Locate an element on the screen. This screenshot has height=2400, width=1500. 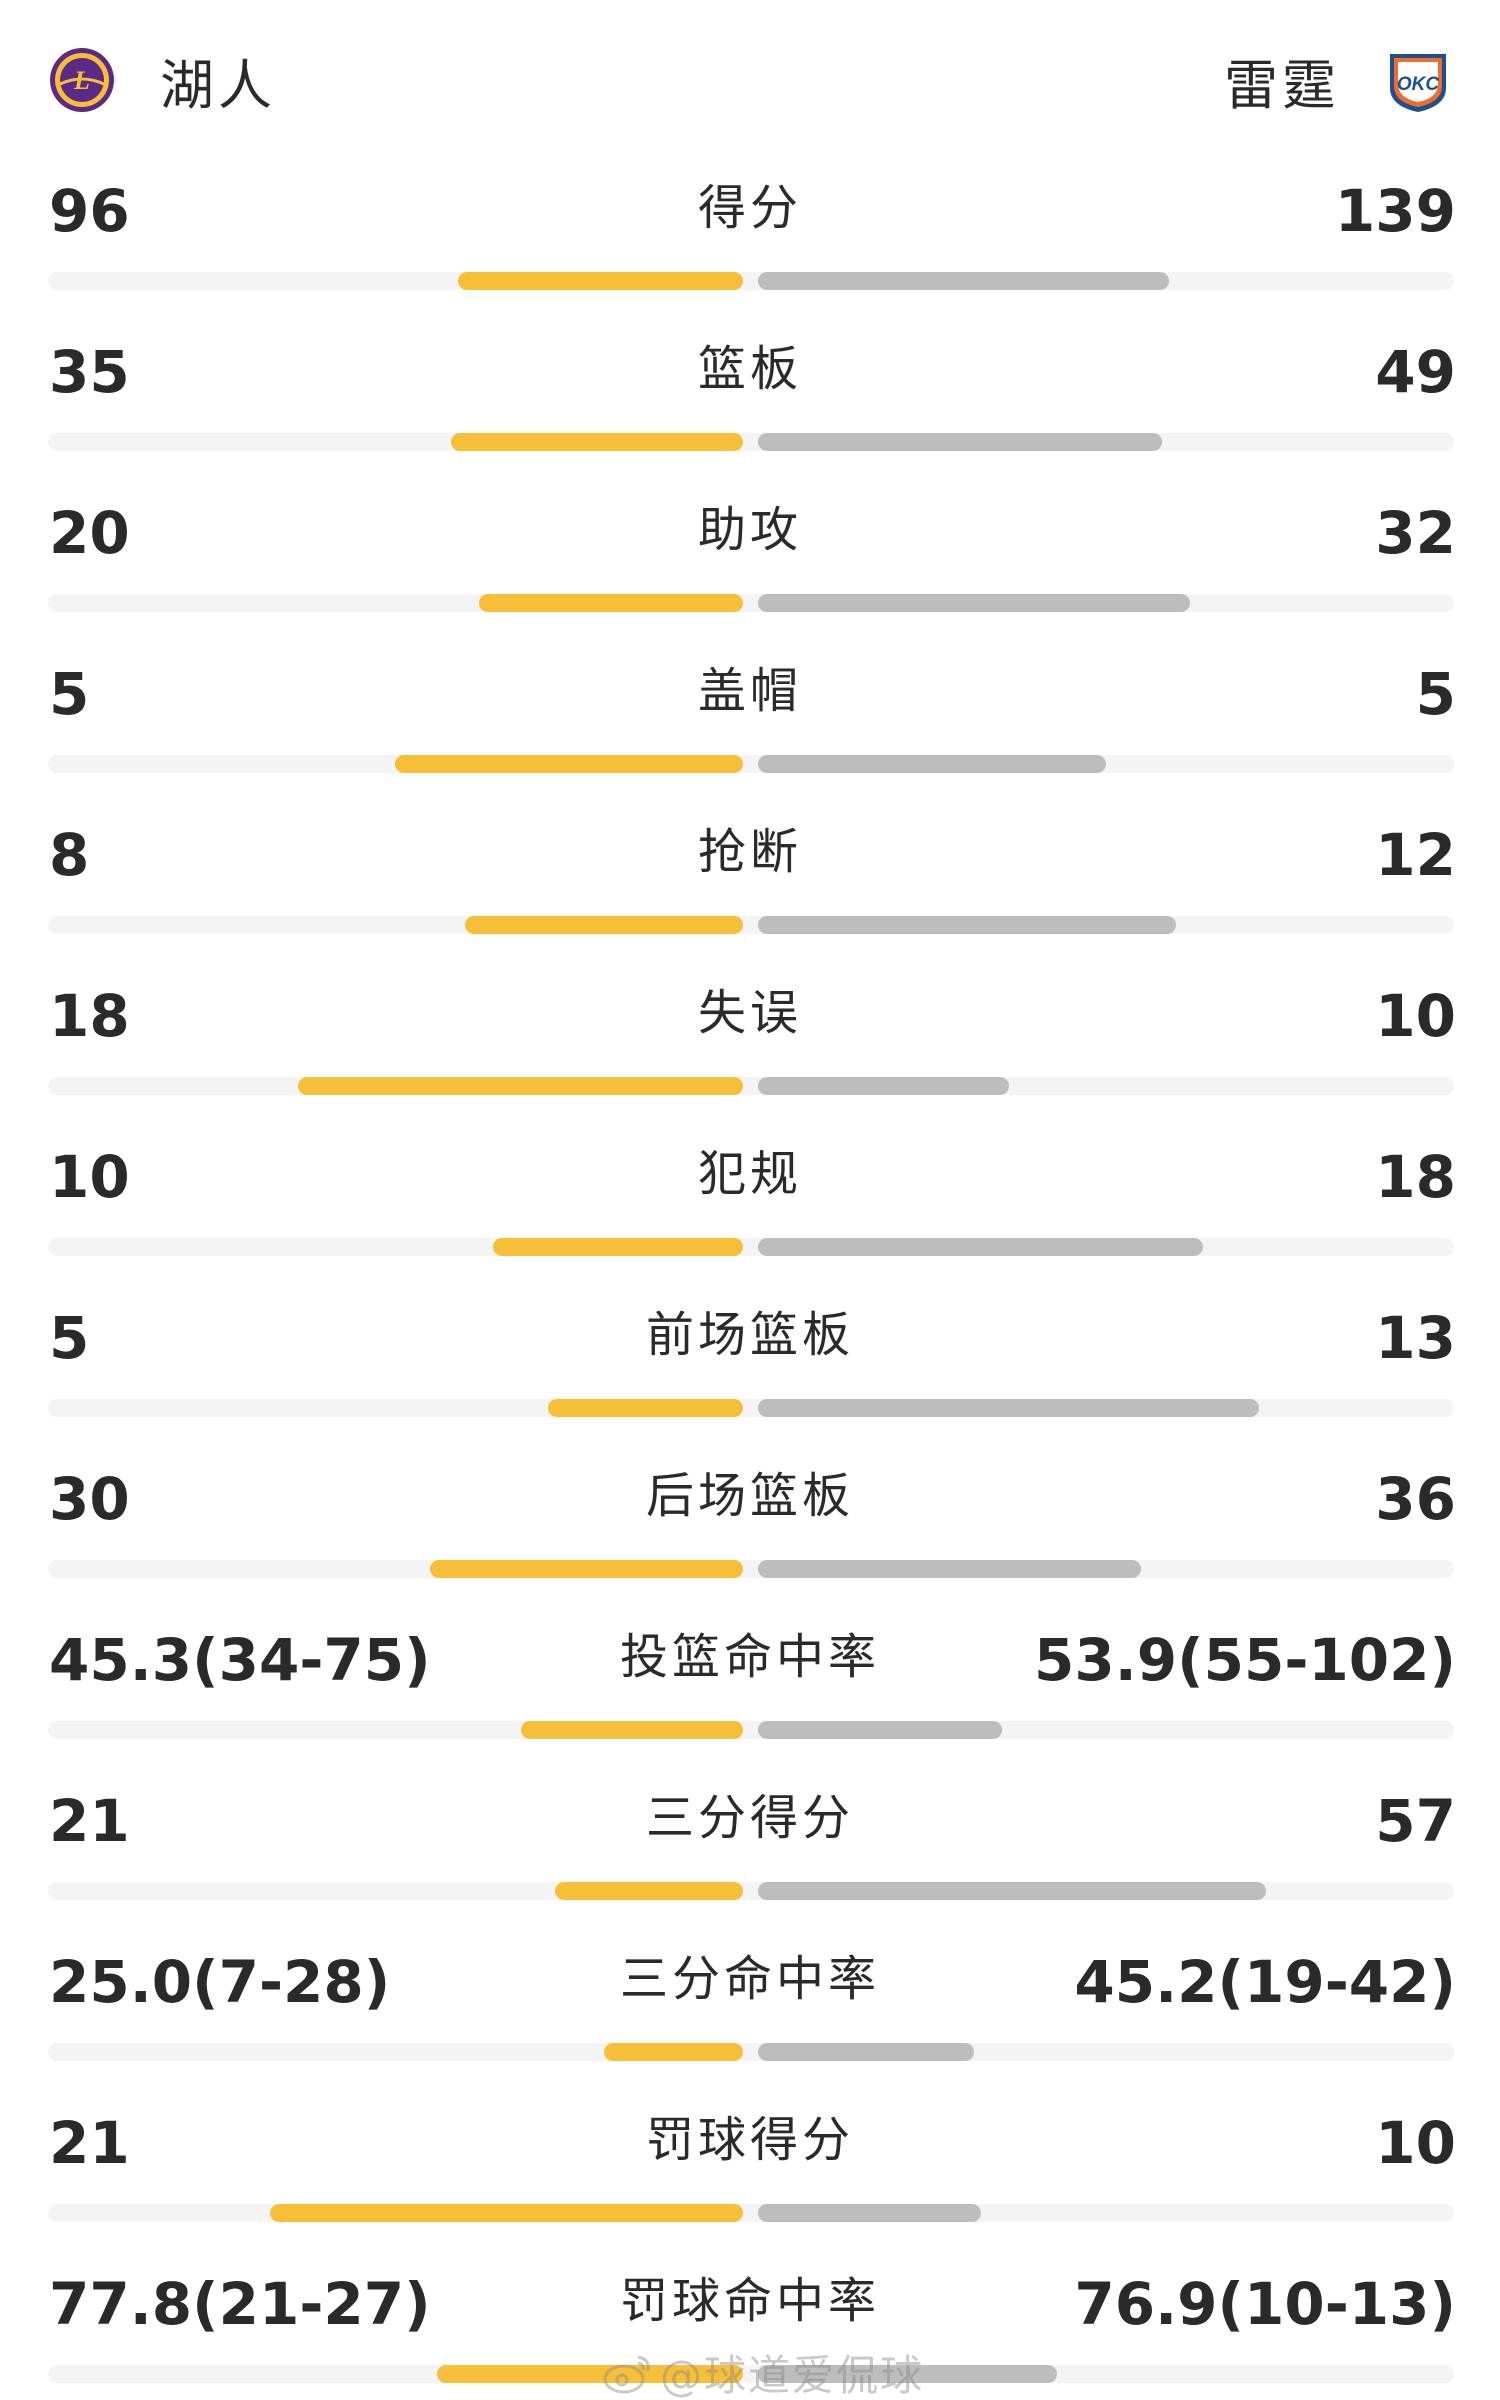
left-team: L 湖人 is located at coordinates (161, 80).